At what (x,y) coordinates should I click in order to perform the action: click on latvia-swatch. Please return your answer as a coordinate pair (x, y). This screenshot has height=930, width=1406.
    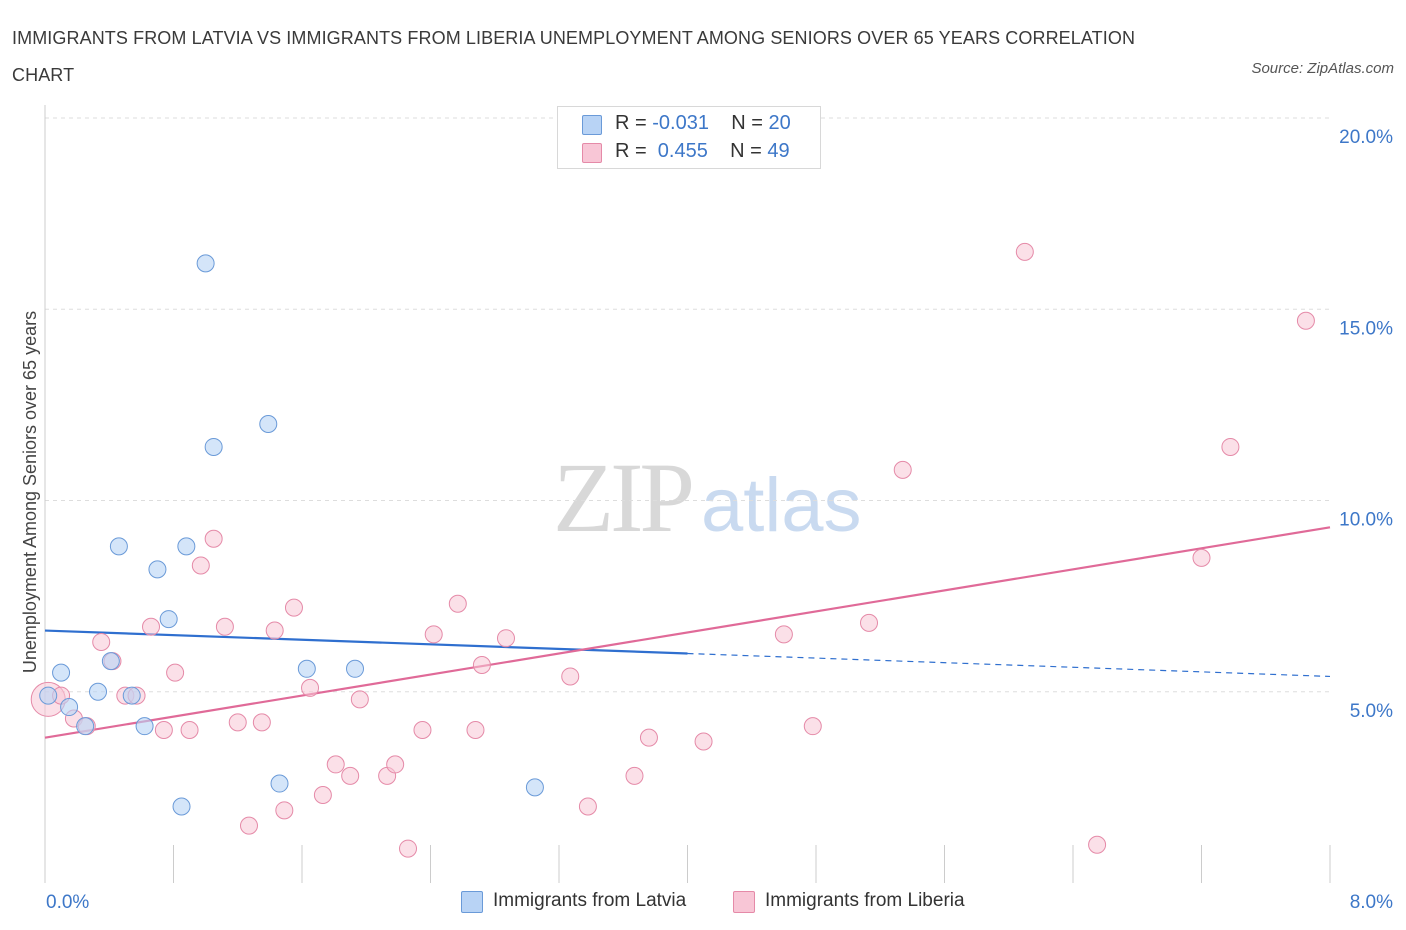
    Looking at the image, I should click on (592, 125).